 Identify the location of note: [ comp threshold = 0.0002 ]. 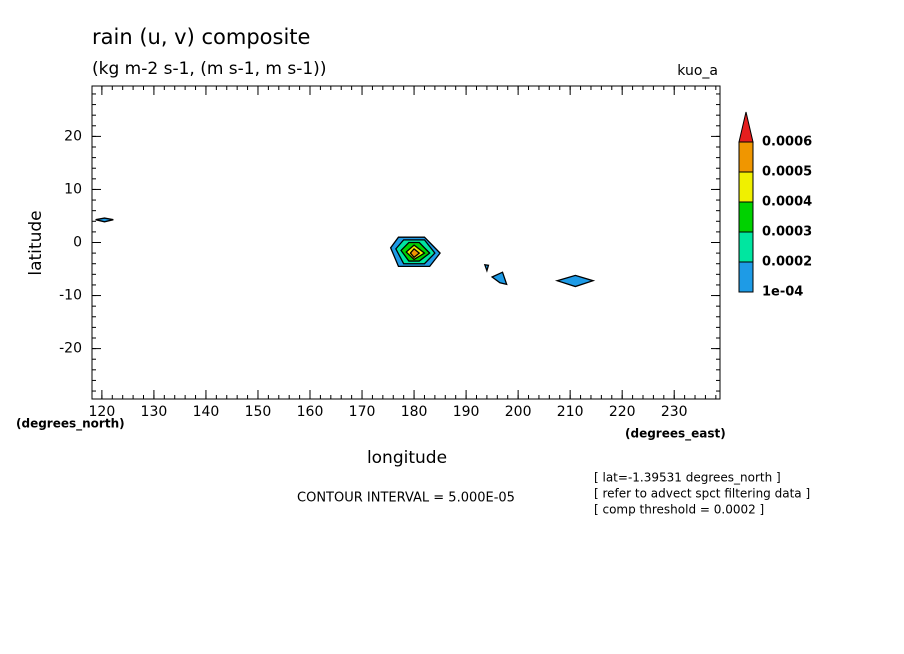
(679, 510).